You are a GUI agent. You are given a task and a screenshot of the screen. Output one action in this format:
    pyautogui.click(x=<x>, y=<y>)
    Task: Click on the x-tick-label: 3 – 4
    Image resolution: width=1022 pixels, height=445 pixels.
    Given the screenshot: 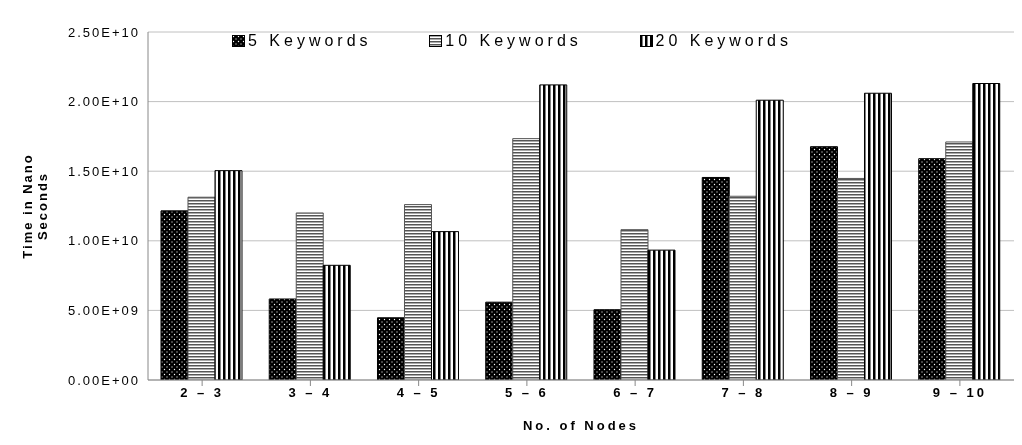 What is the action you would take?
    pyautogui.click(x=310, y=393)
    